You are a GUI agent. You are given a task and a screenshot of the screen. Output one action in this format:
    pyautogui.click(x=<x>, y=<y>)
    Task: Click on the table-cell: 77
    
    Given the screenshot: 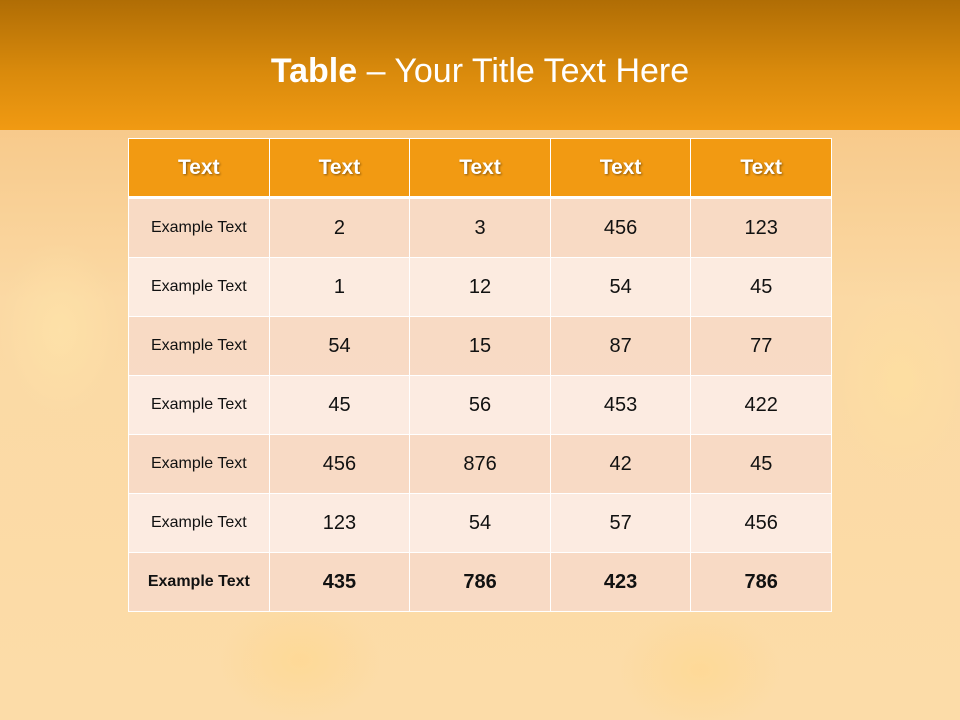 What is the action you would take?
    pyautogui.click(x=761, y=346)
    